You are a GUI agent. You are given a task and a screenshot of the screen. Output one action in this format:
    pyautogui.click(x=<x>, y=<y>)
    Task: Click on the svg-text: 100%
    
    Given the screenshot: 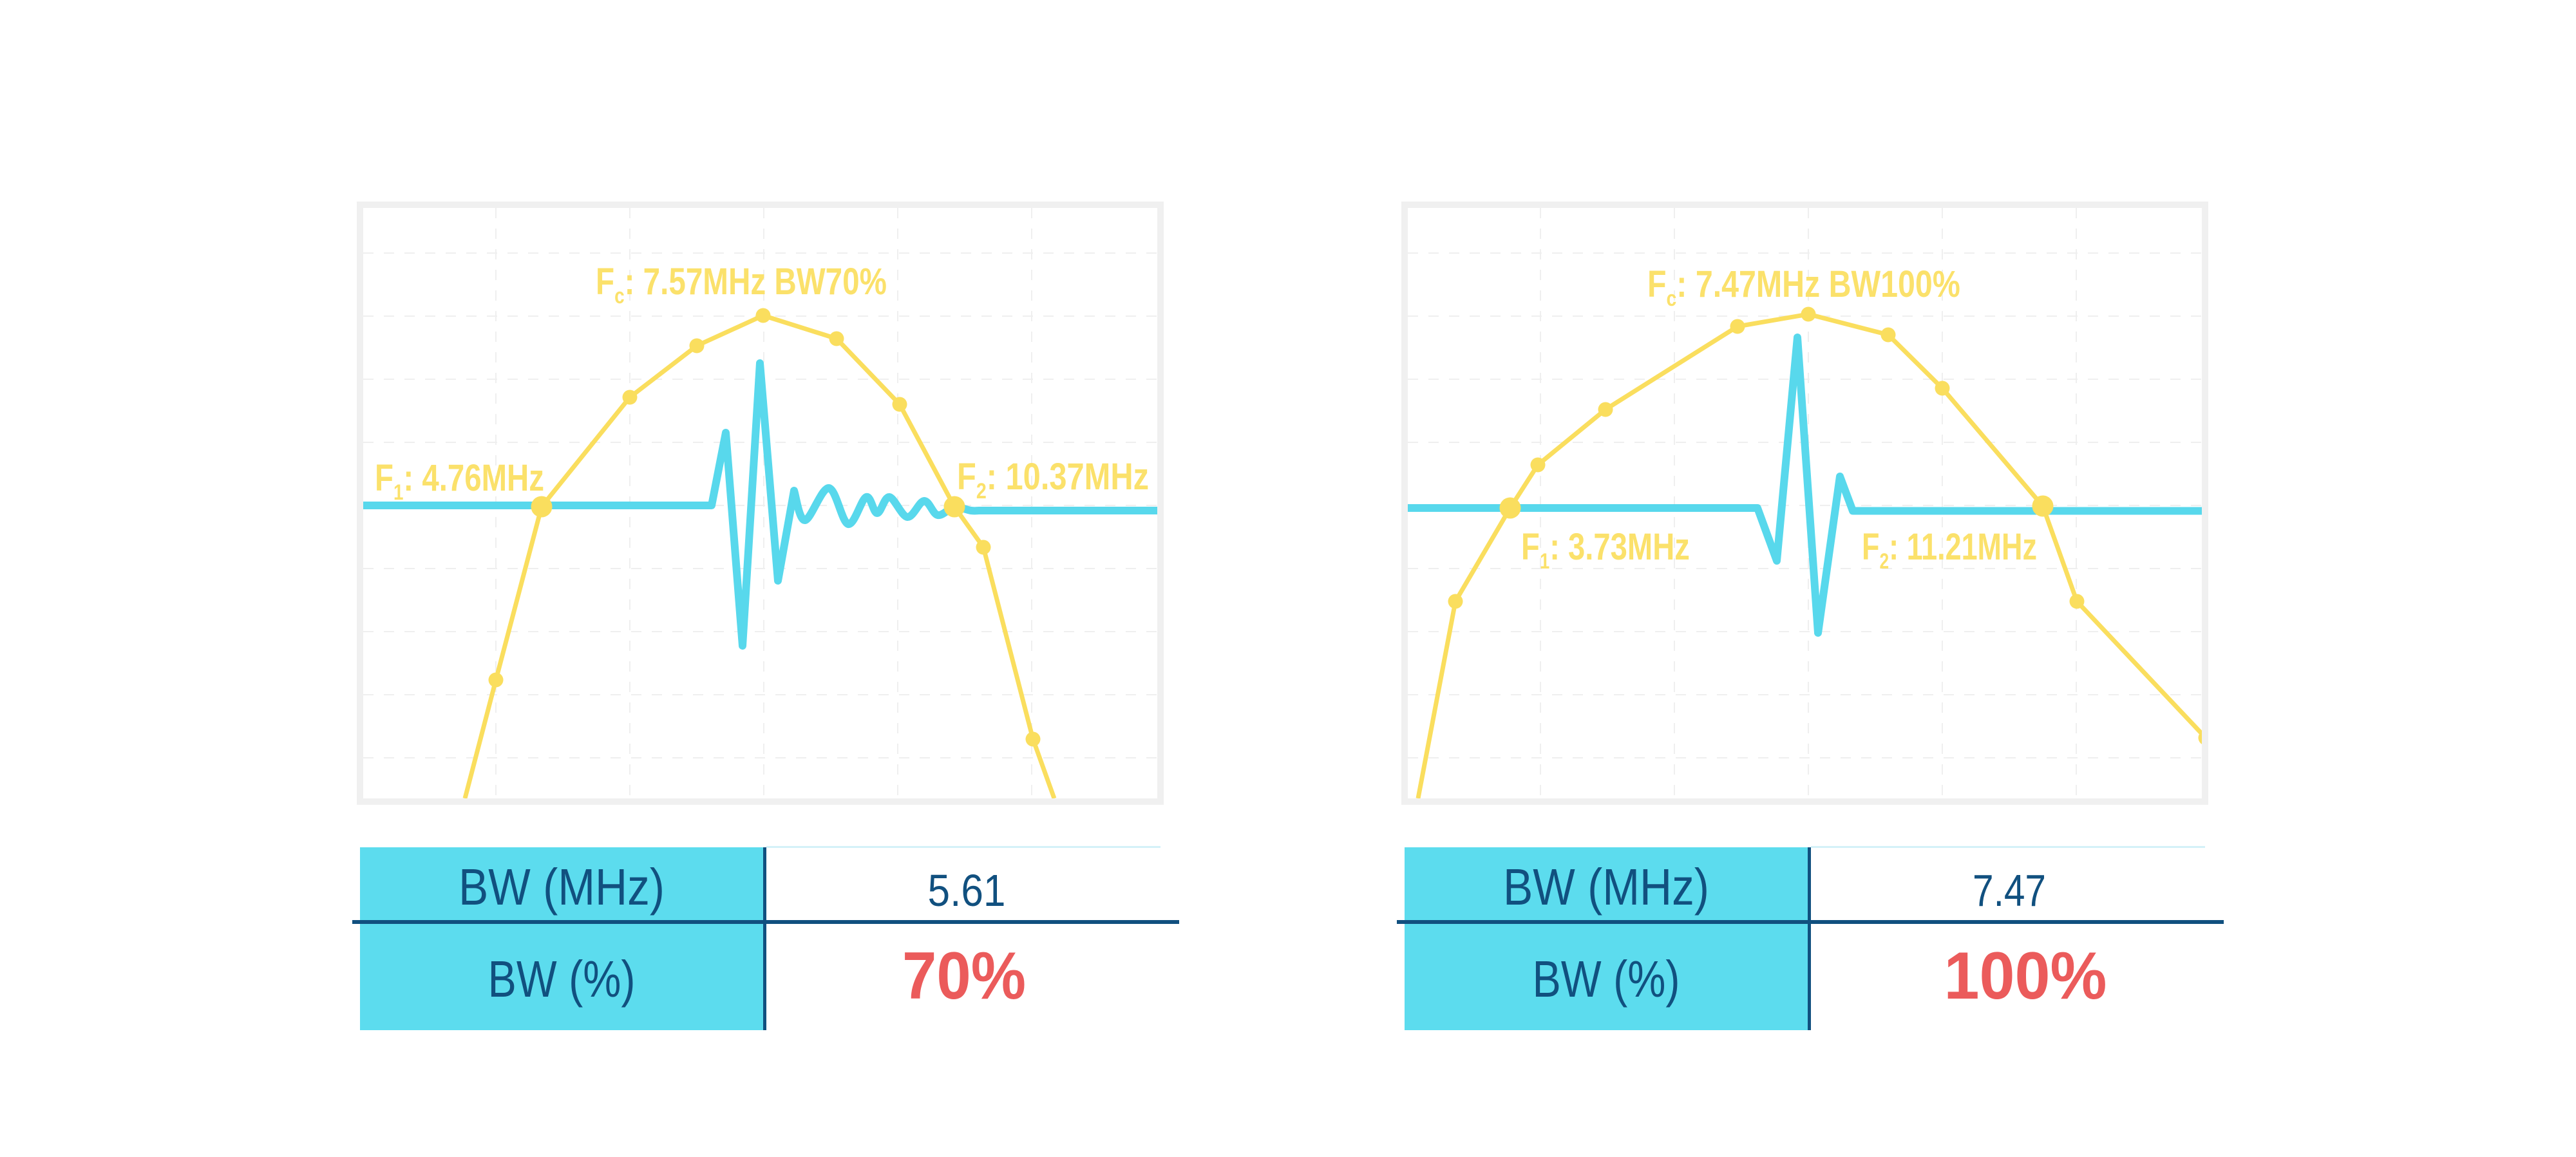 What is the action you would take?
    pyautogui.click(x=2026, y=976)
    